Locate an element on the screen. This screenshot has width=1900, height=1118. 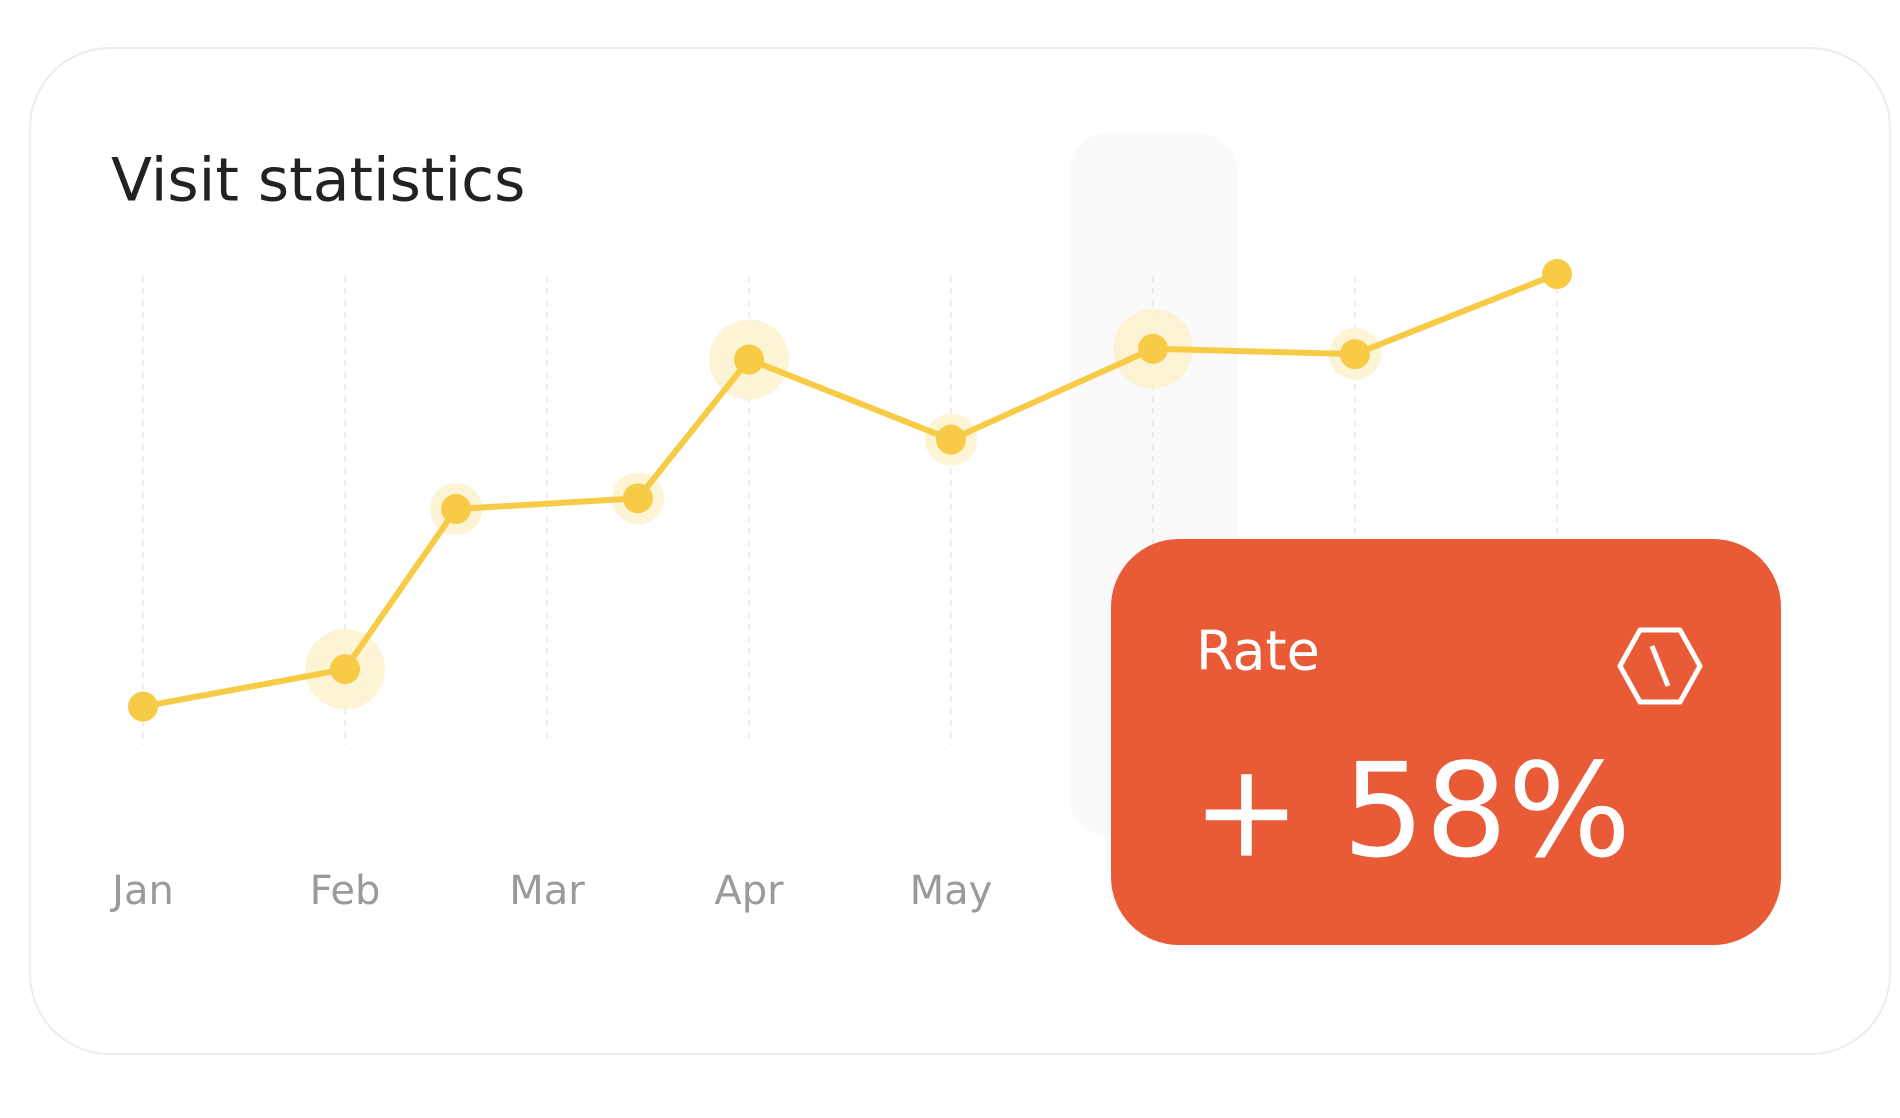
rate-card: Rate + 58% is located at coordinates (1446, 742).